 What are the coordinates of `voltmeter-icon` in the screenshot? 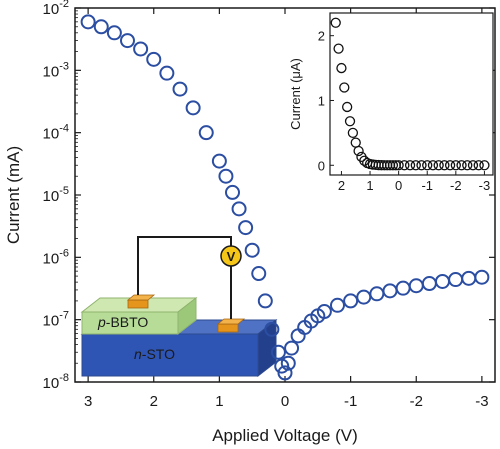 It's located at (231, 256).